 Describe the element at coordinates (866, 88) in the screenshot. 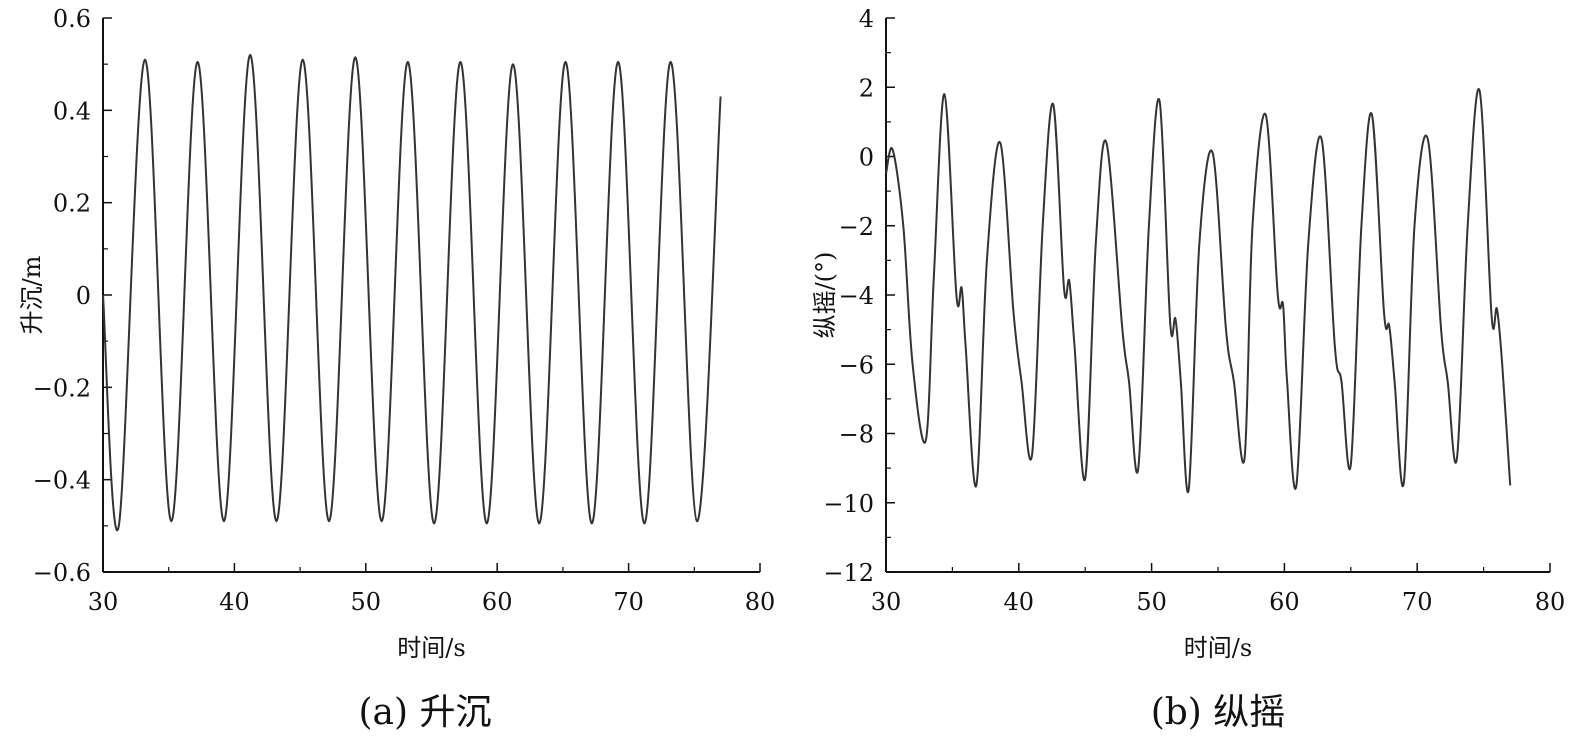

I see `y-tick-label: 2` at that location.